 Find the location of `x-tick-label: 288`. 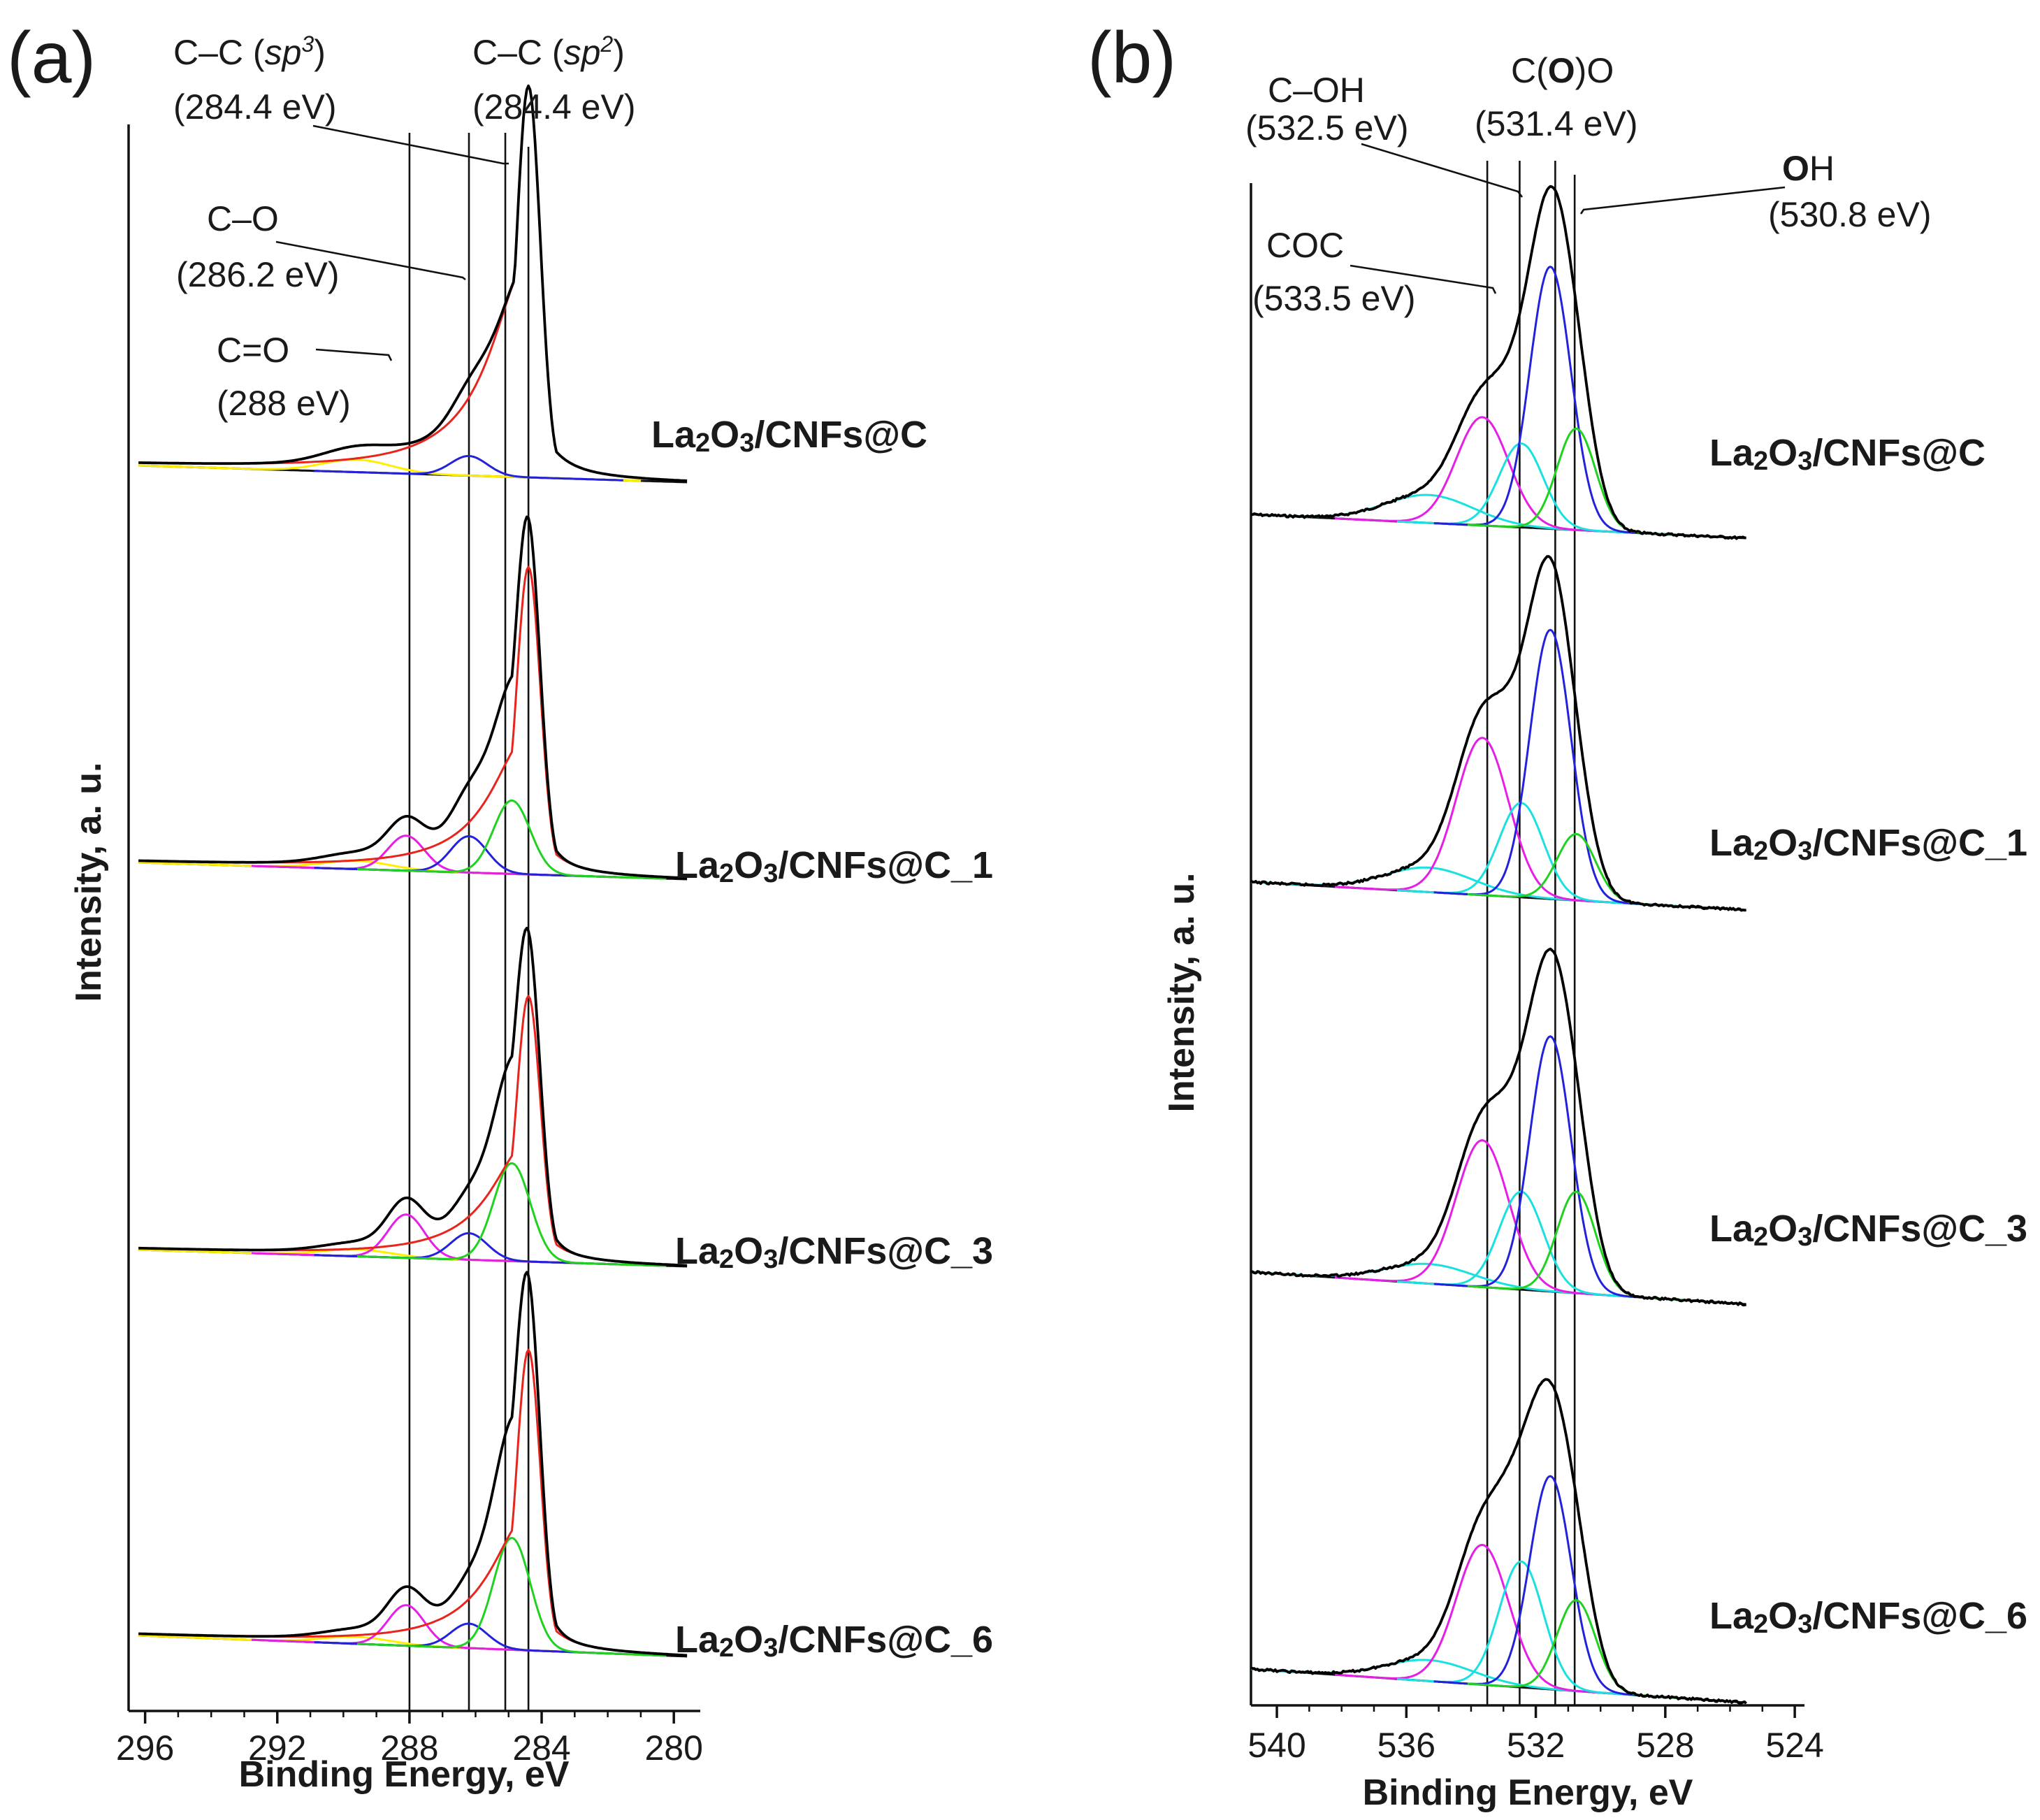

x-tick-label: 288 is located at coordinates (409, 1748).